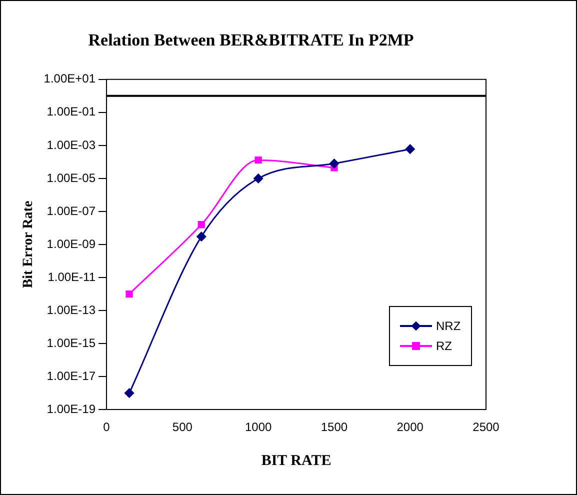 This screenshot has width=577, height=495. What do you see at coordinates (70, 79) in the screenshot?
I see `y-tick-label: 1.00E+01` at bounding box center [70, 79].